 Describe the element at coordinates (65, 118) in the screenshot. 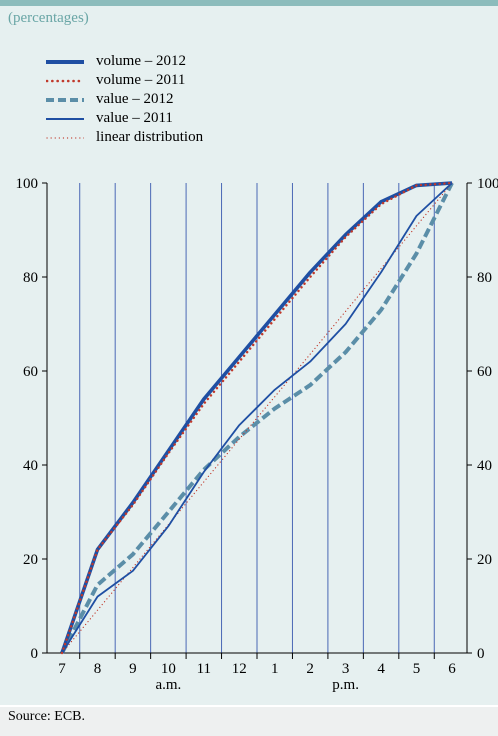

I see `legend-swatch-value-2011` at that location.